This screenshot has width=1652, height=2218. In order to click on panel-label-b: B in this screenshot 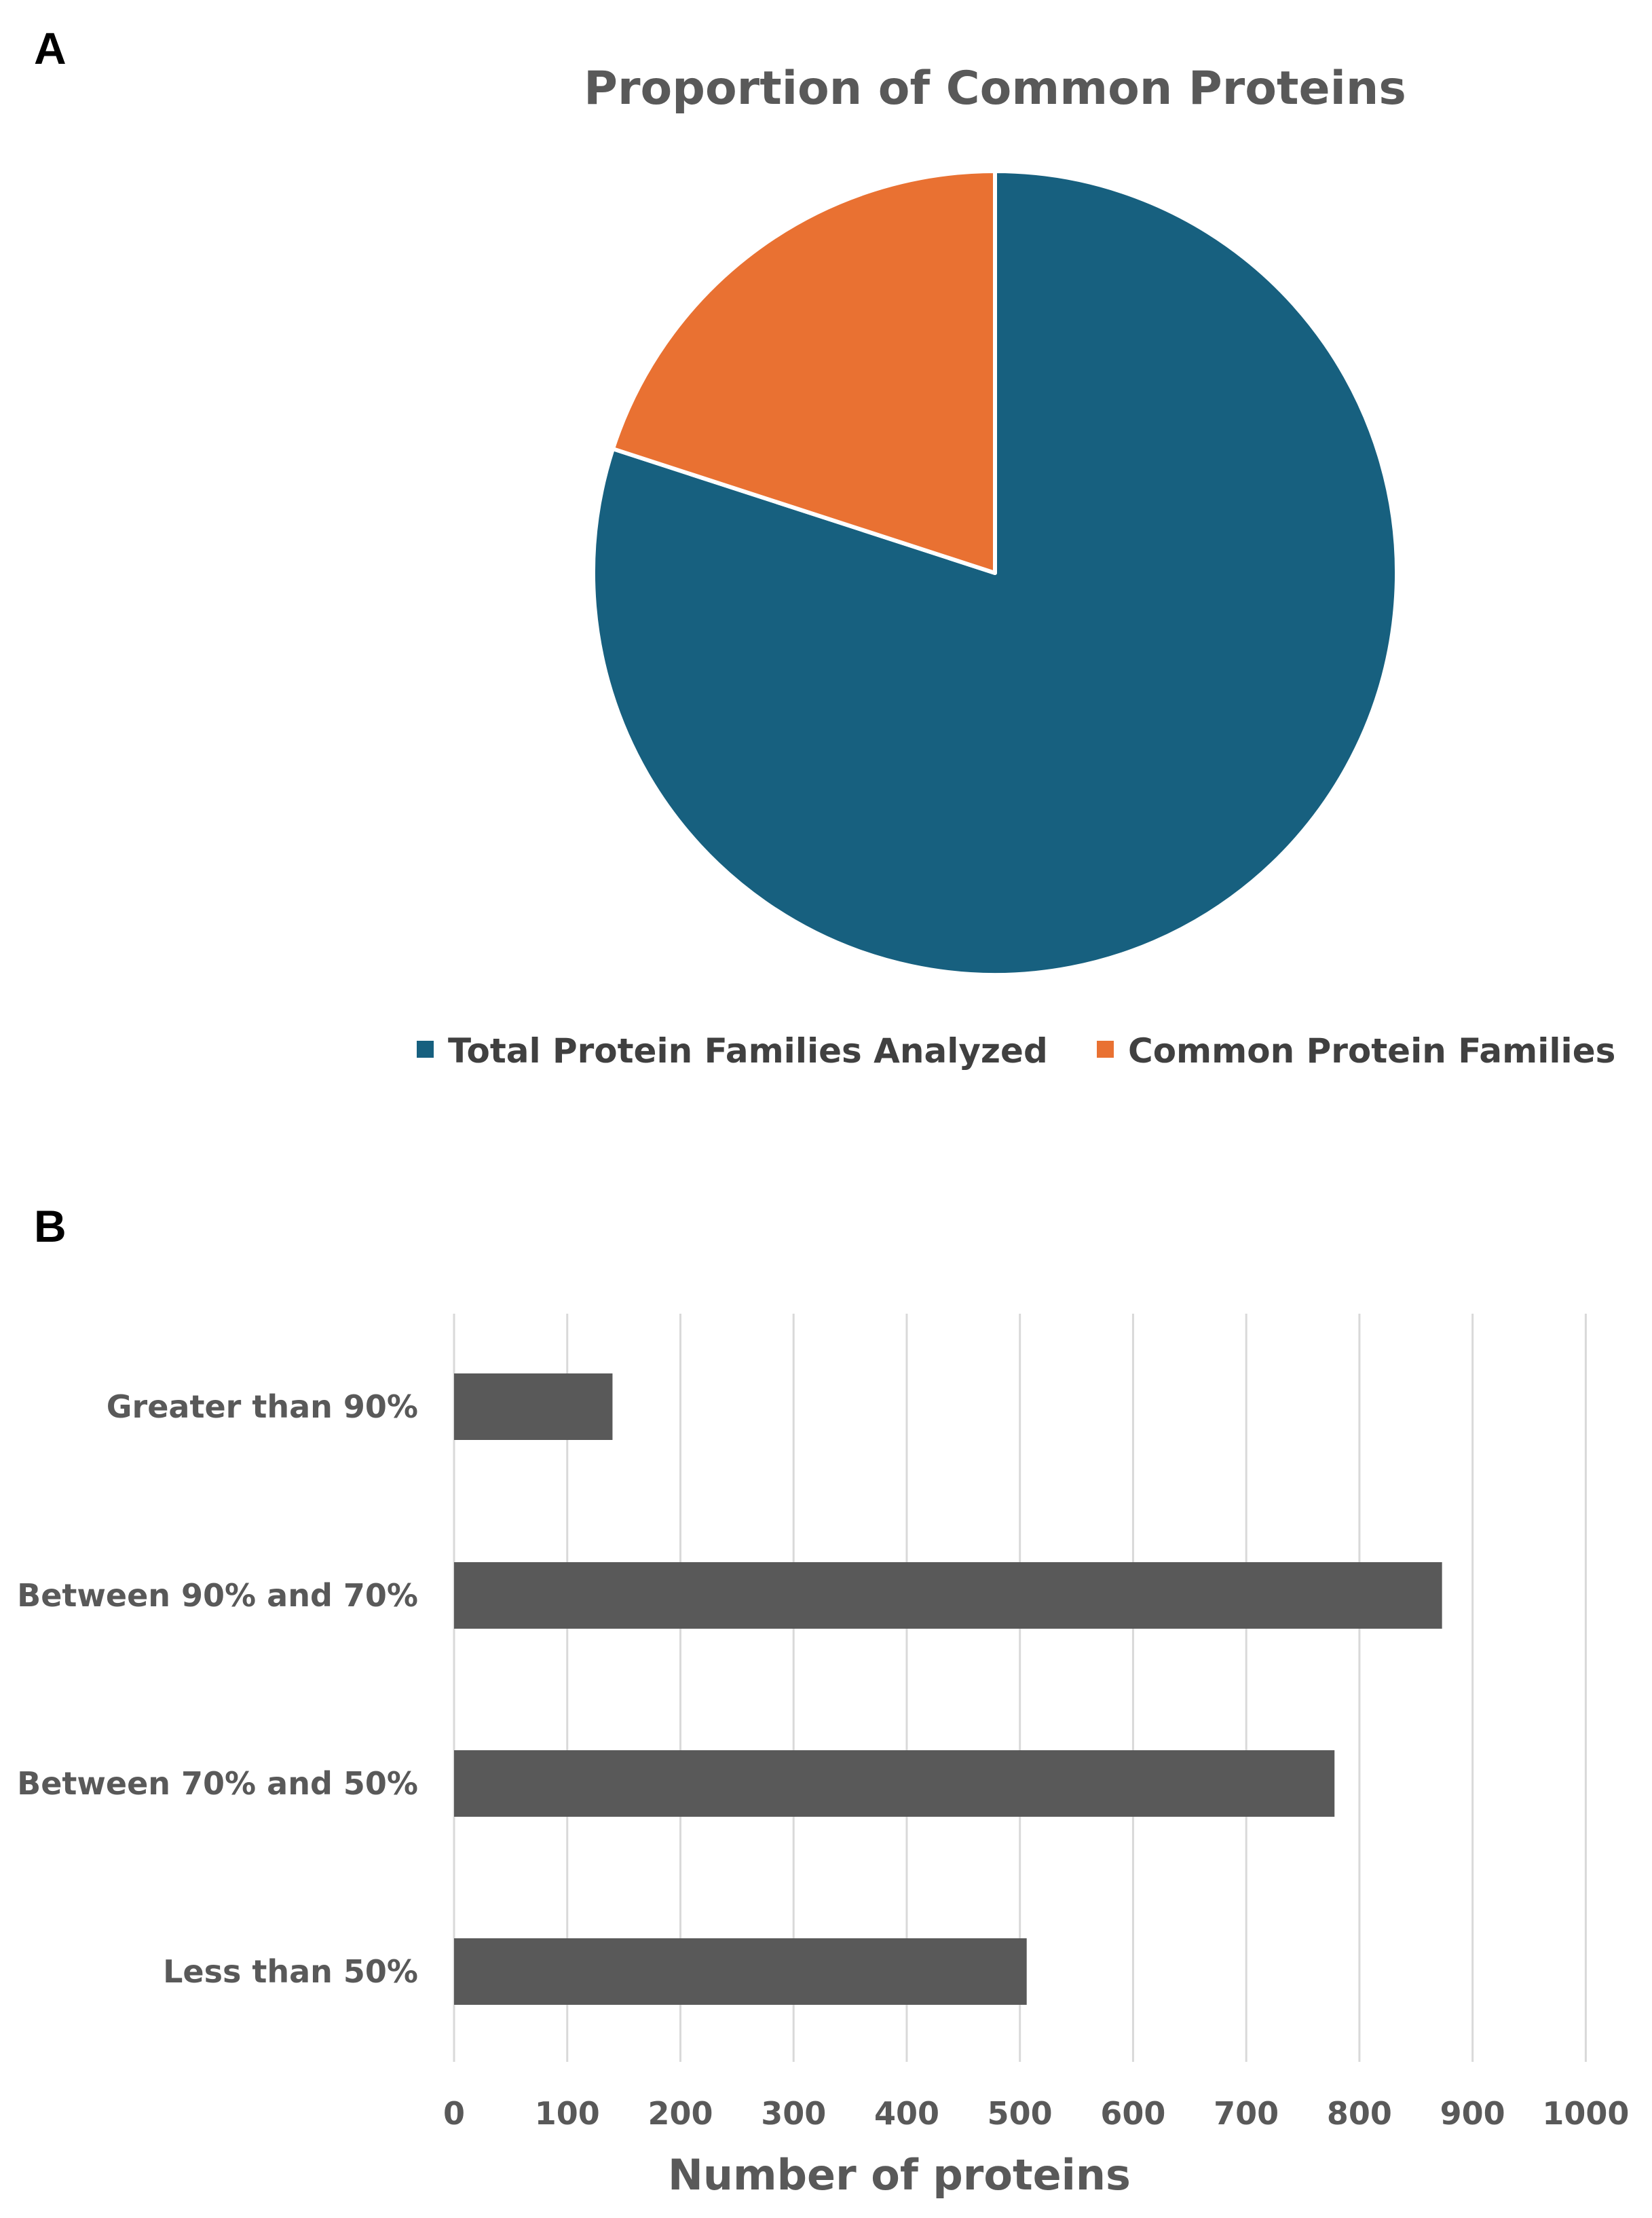, I will do `click(51, 1226)`.